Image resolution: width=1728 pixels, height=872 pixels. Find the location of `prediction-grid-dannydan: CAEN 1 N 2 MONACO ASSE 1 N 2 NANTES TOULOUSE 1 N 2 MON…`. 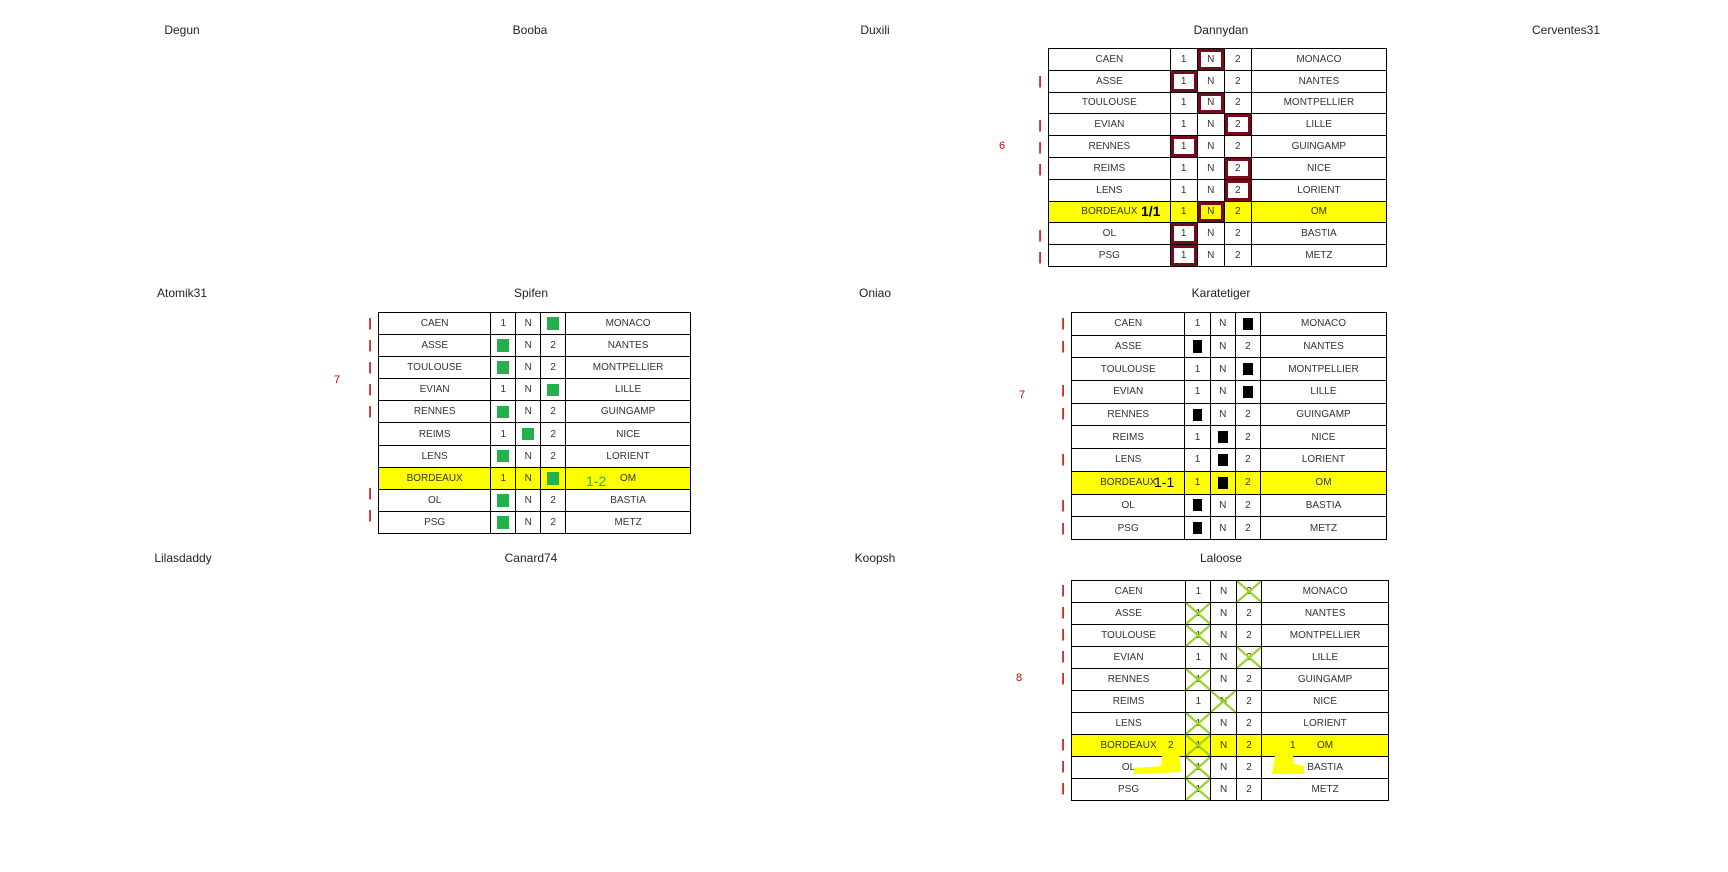

prediction-grid-dannydan: CAEN 1 N 2 MONACO ASSE 1 N 2 NANTES TOULOUSE 1 N 2 MON… is located at coordinates (1218, 157).